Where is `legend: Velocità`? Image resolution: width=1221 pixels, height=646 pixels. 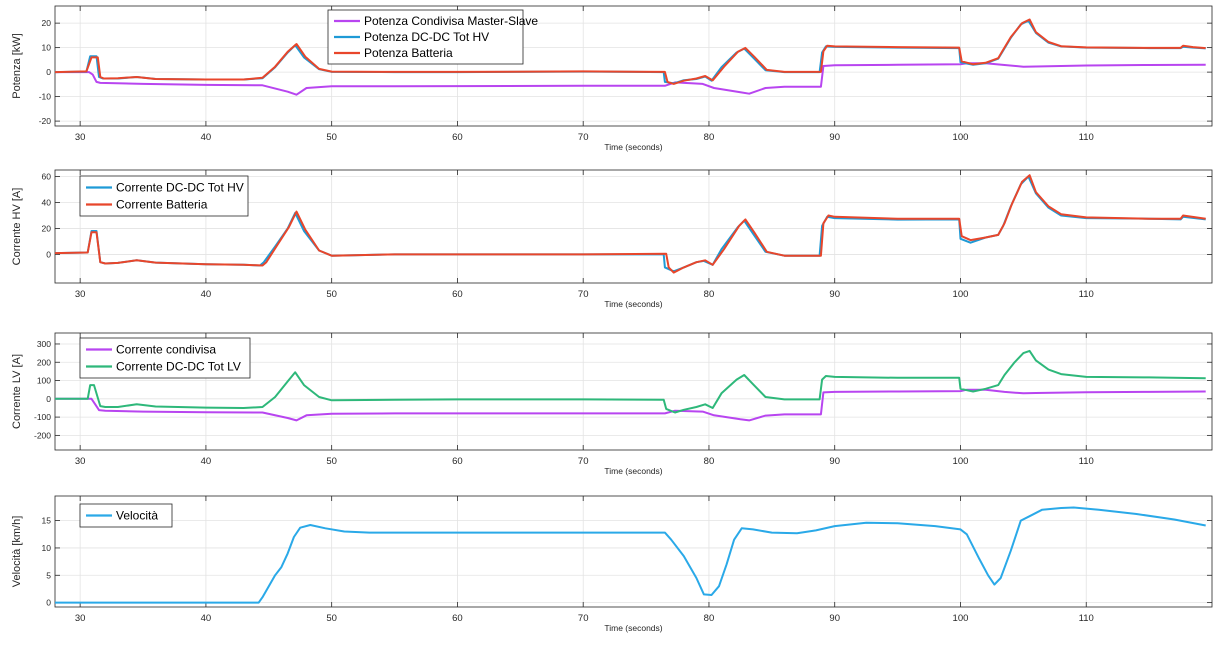 legend: Velocità is located at coordinates (126, 515).